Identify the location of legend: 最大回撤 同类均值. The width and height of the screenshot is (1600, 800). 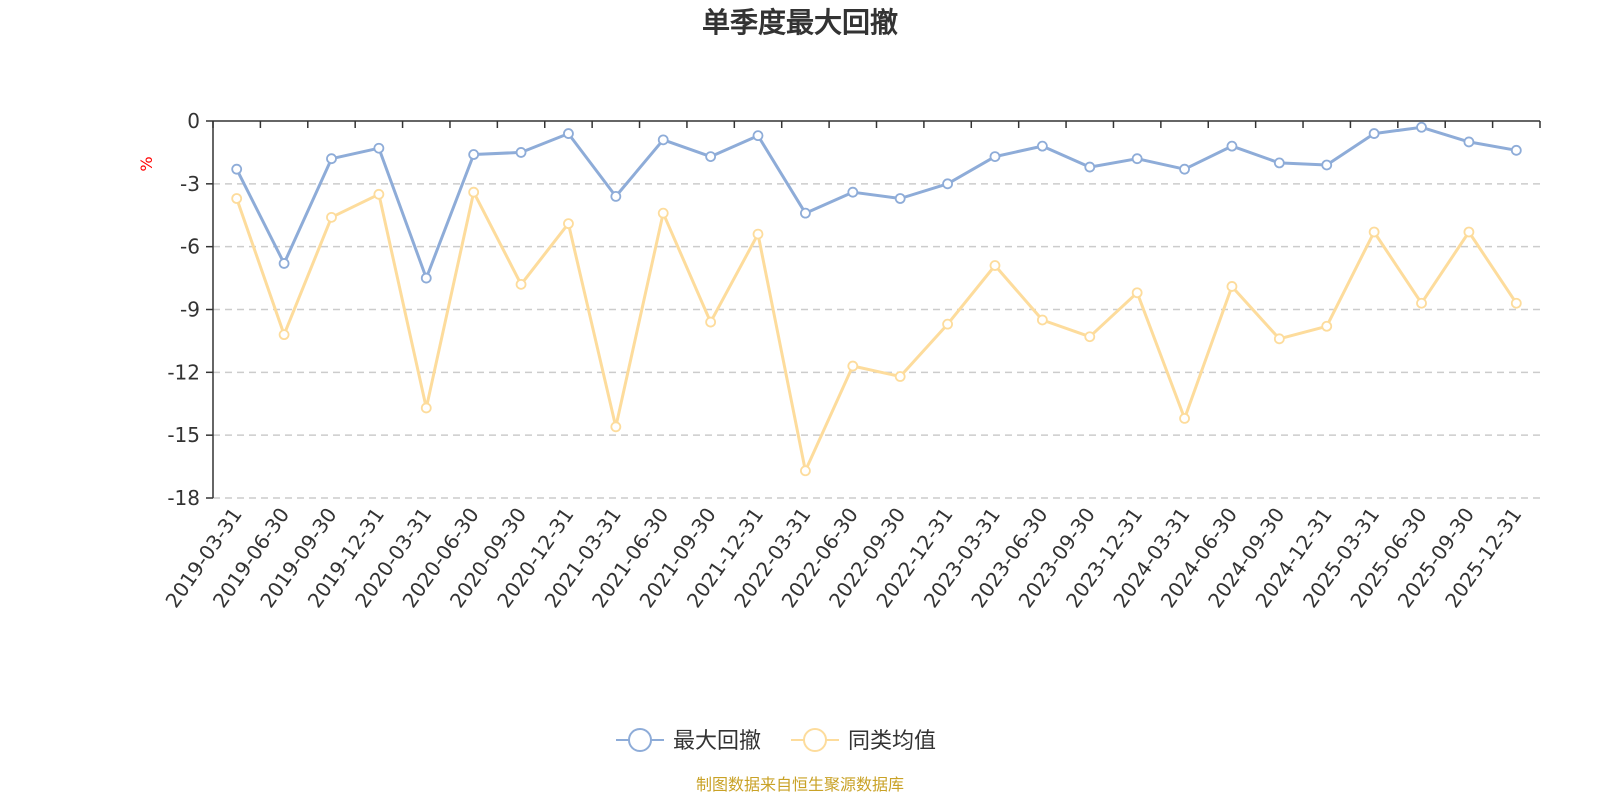
(776, 741).